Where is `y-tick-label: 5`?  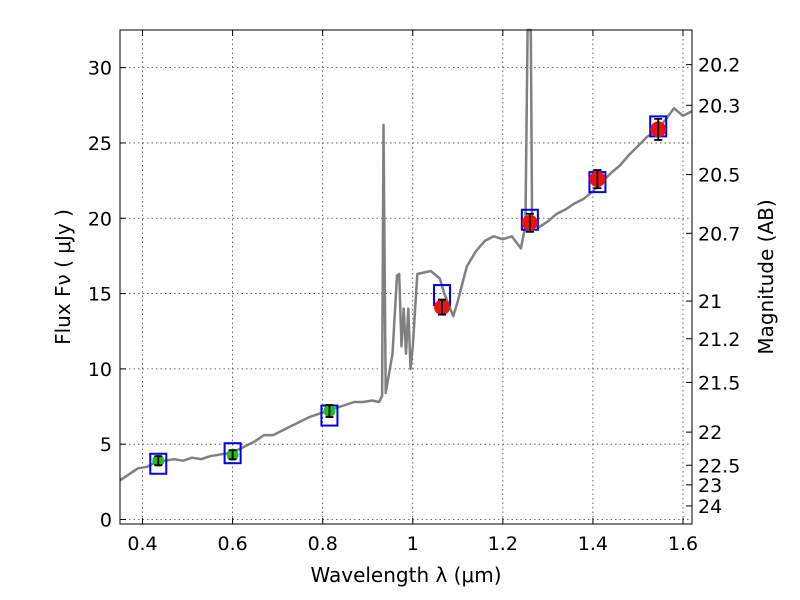
y-tick-label: 5 is located at coordinates (106, 445).